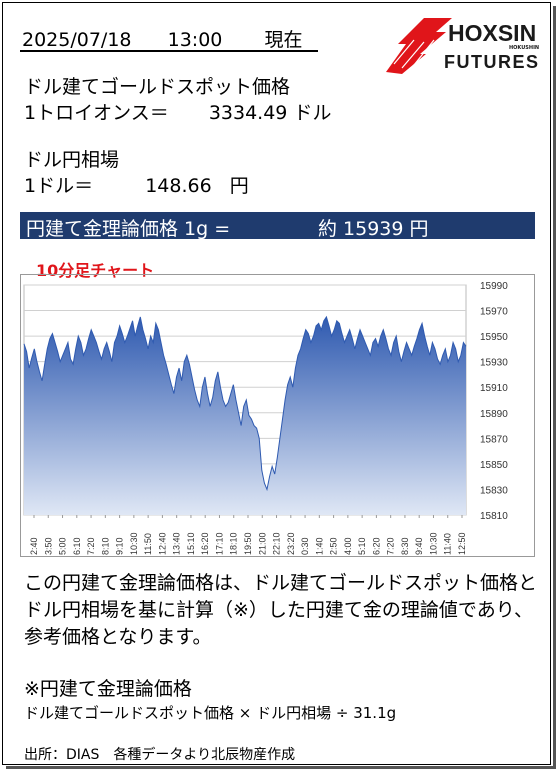 Image resolution: width=559 pixels, height=772 pixels. Describe the element at coordinates (291, 543) in the screenshot. I see `x-tick-label: 23:20` at that location.